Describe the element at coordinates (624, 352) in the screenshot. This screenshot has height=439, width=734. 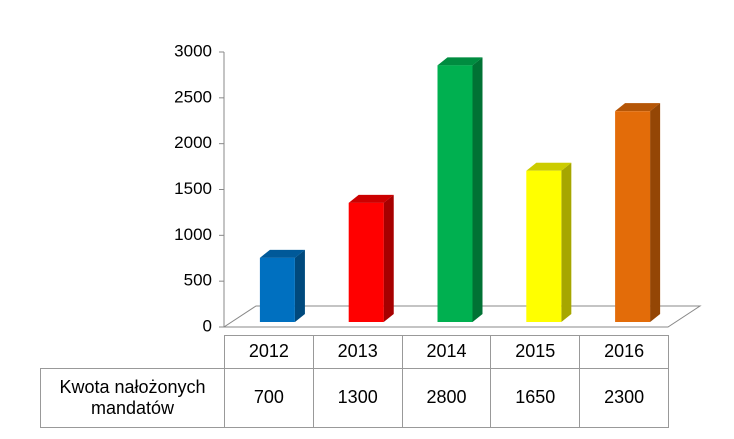
I see `category-cell: 2016` at that location.